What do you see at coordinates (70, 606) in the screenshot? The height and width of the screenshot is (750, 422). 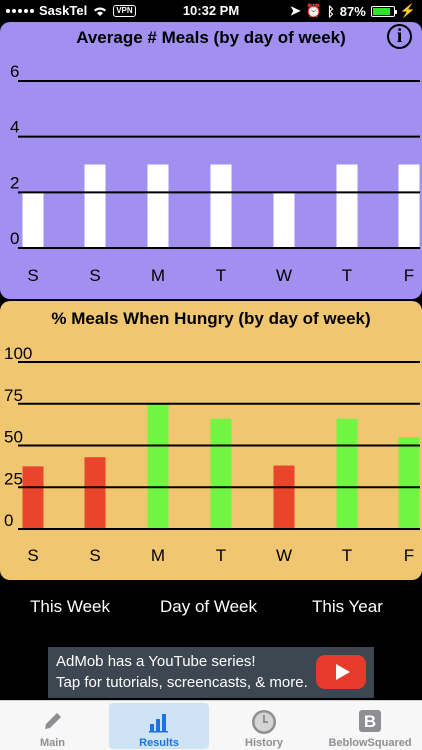 I see `tab-this-week: This Week` at bounding box center [70, 606].